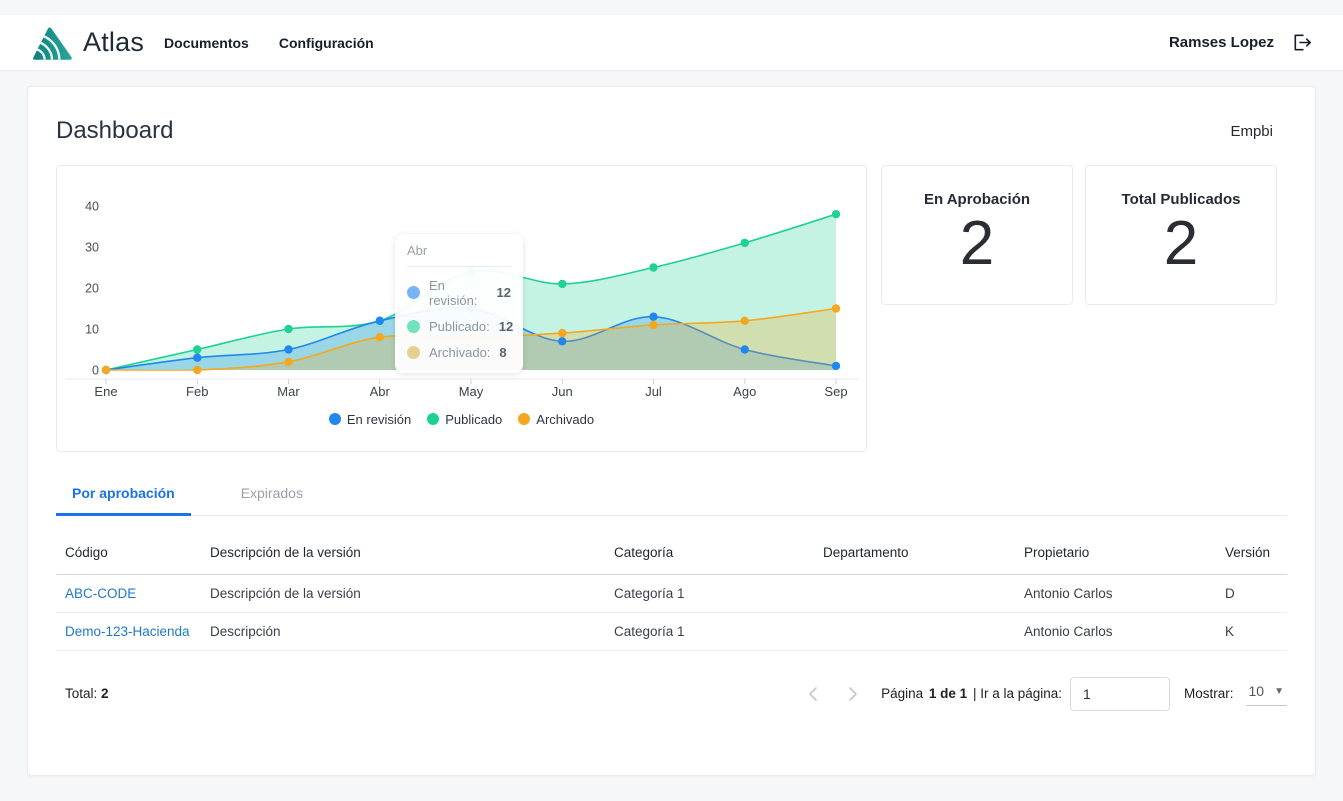 The image size is (1343, 801). I want to click on chart-legend: En revisión Publicado Archivado, so click(461, 419).